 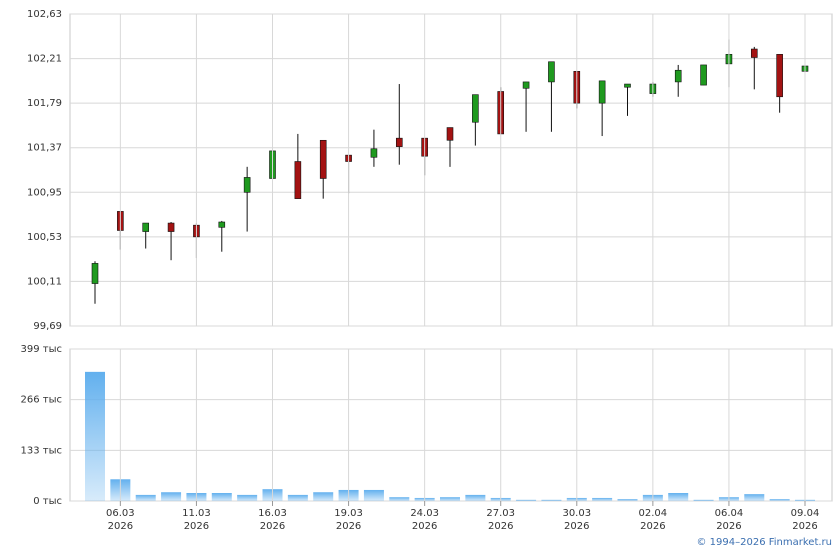 What do you see at coordinates (348, 513) in the screenshot?
I see `x-tick-label: 19.03` at bounding box center [348, 513].